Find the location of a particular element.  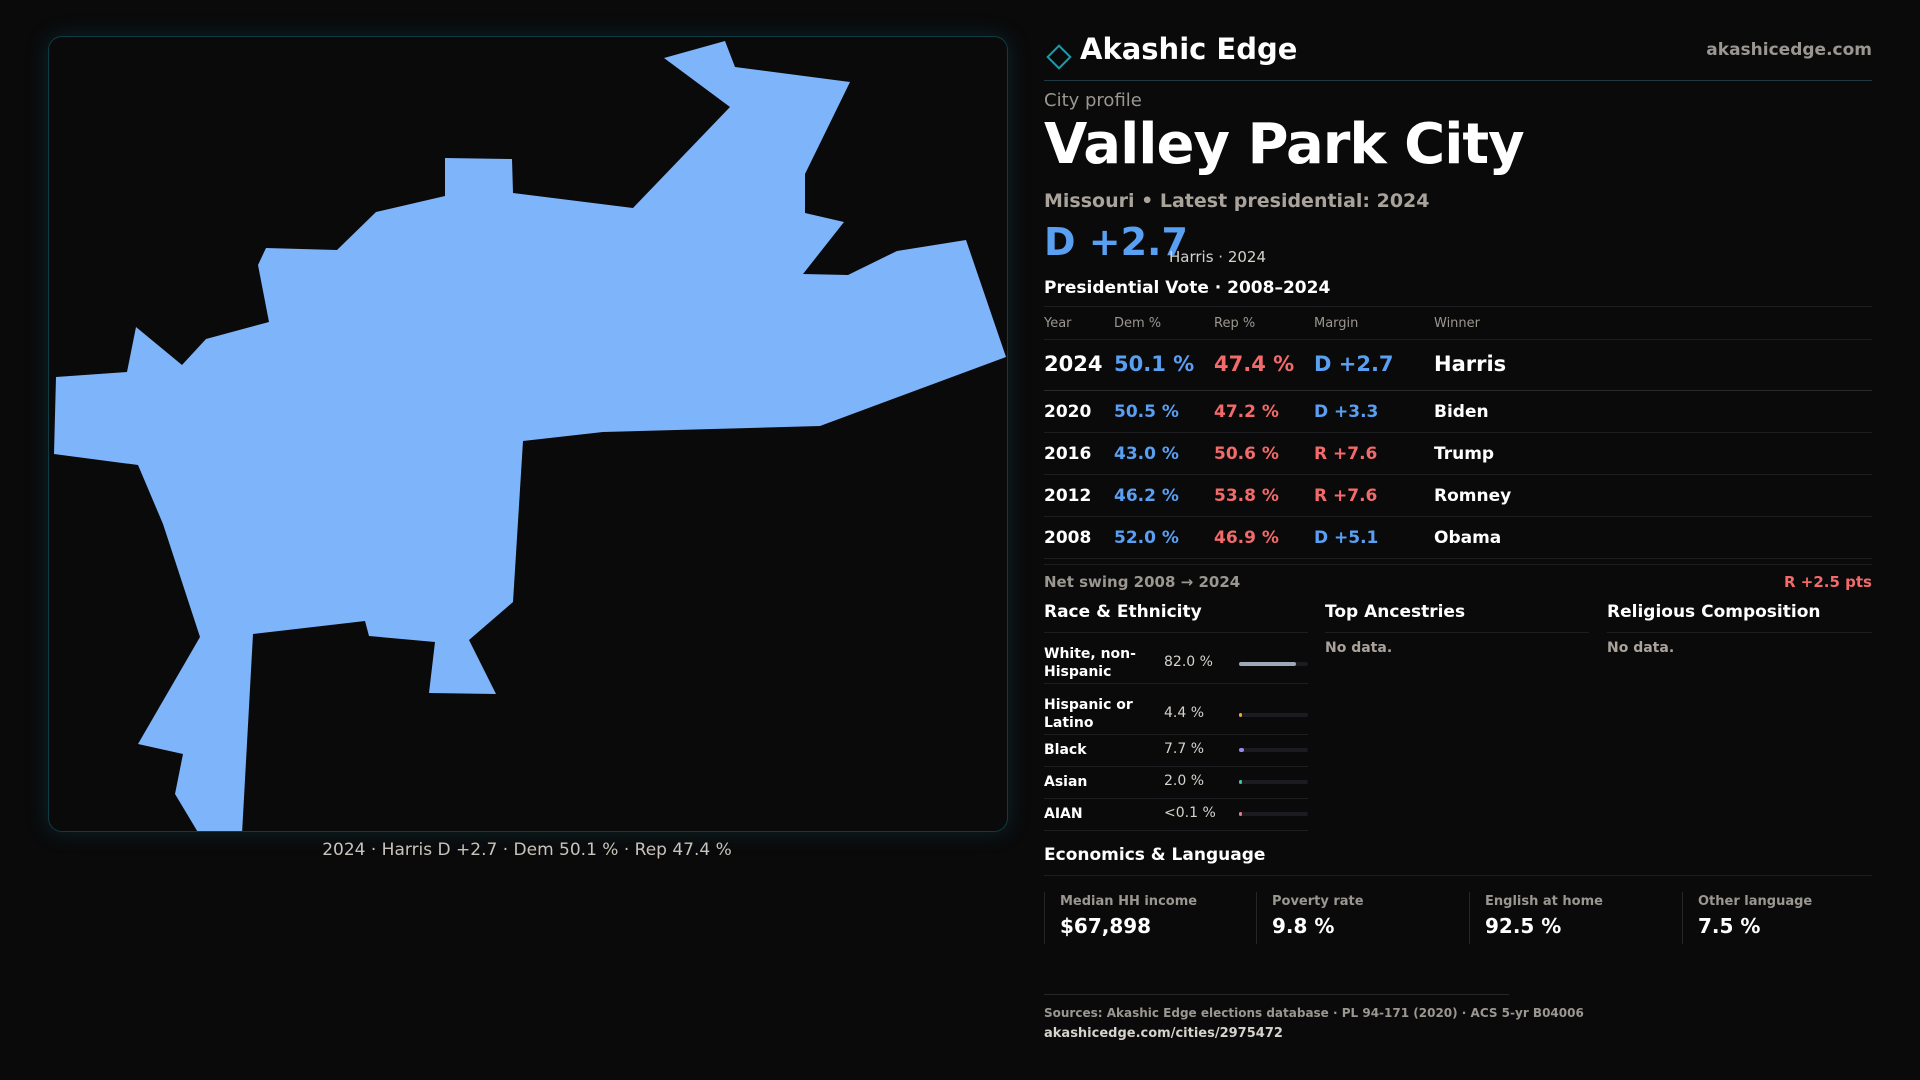

row-winner: Harris is located at coordinates (1470, 364).